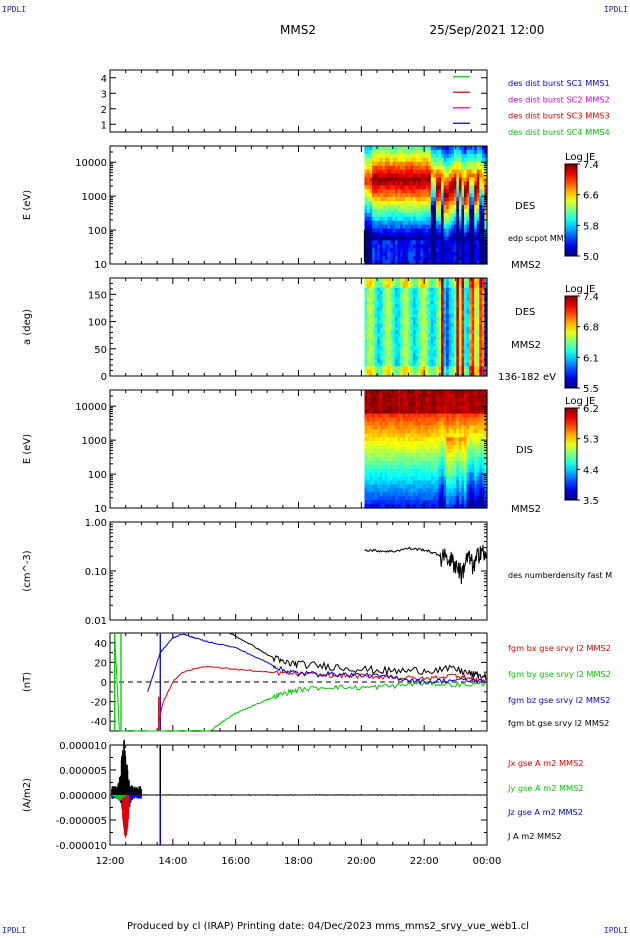 The height and width of the screenshot is (938, 630). I want to click on legend-entry-1: des dist burst SC1 MMS1, so click(559, 83).